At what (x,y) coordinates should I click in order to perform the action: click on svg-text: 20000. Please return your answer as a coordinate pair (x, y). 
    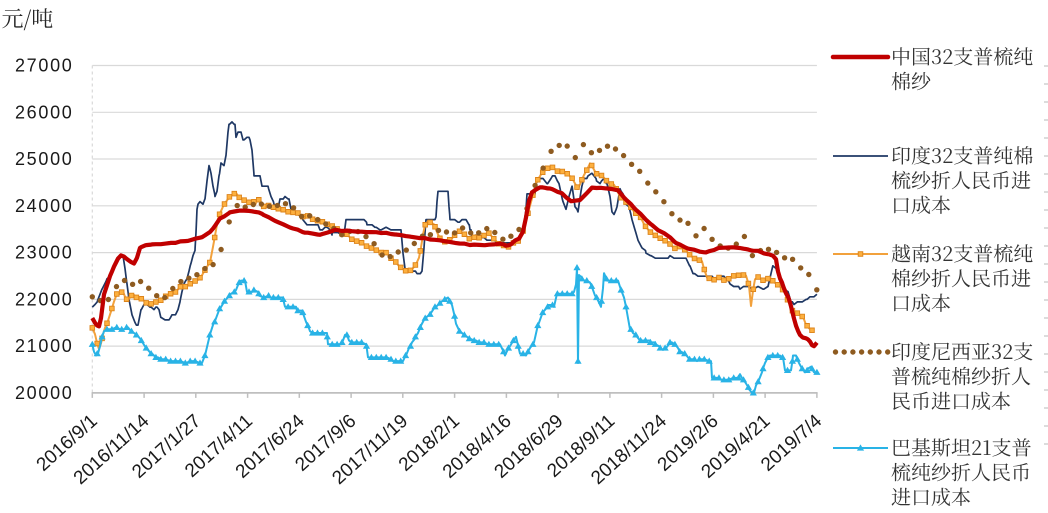
    Looking at the image, I should click on (44, 393).